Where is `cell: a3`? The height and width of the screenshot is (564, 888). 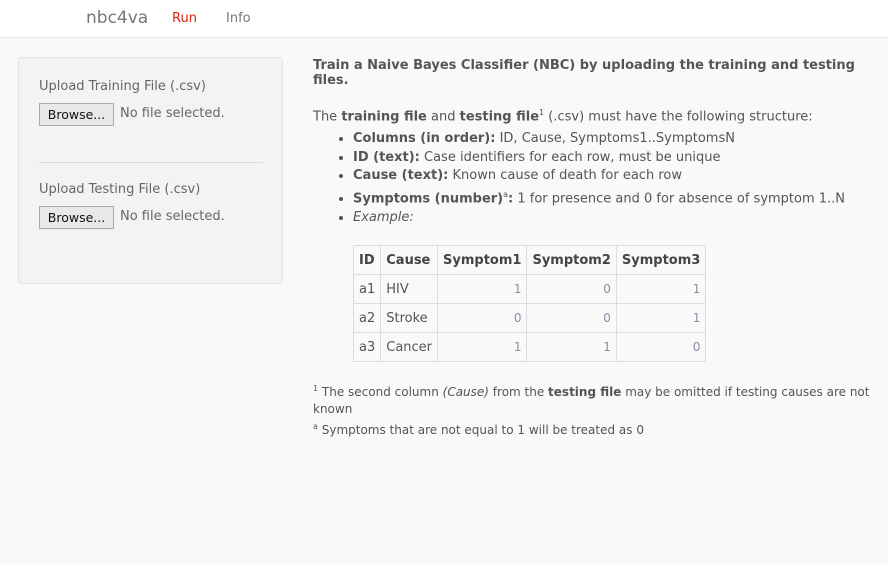
cell: a3 is located at coordinates (367, 347).